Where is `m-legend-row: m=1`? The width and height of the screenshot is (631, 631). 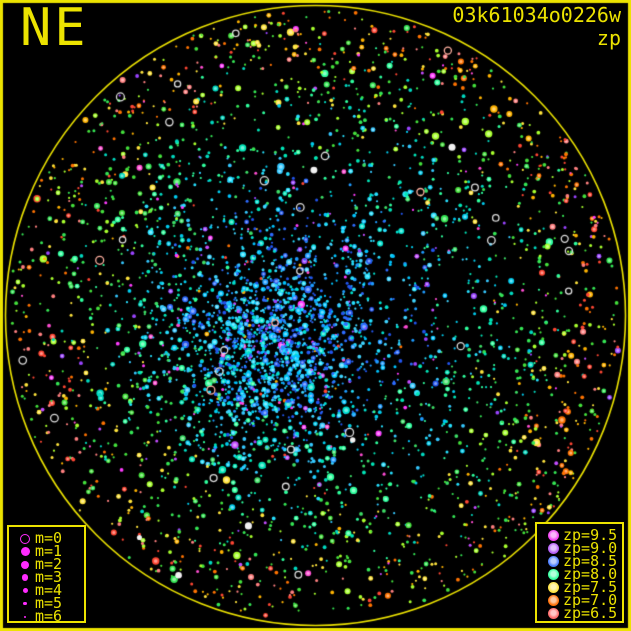 m-legend-row: m=1 is located at coordinates (46, 551).